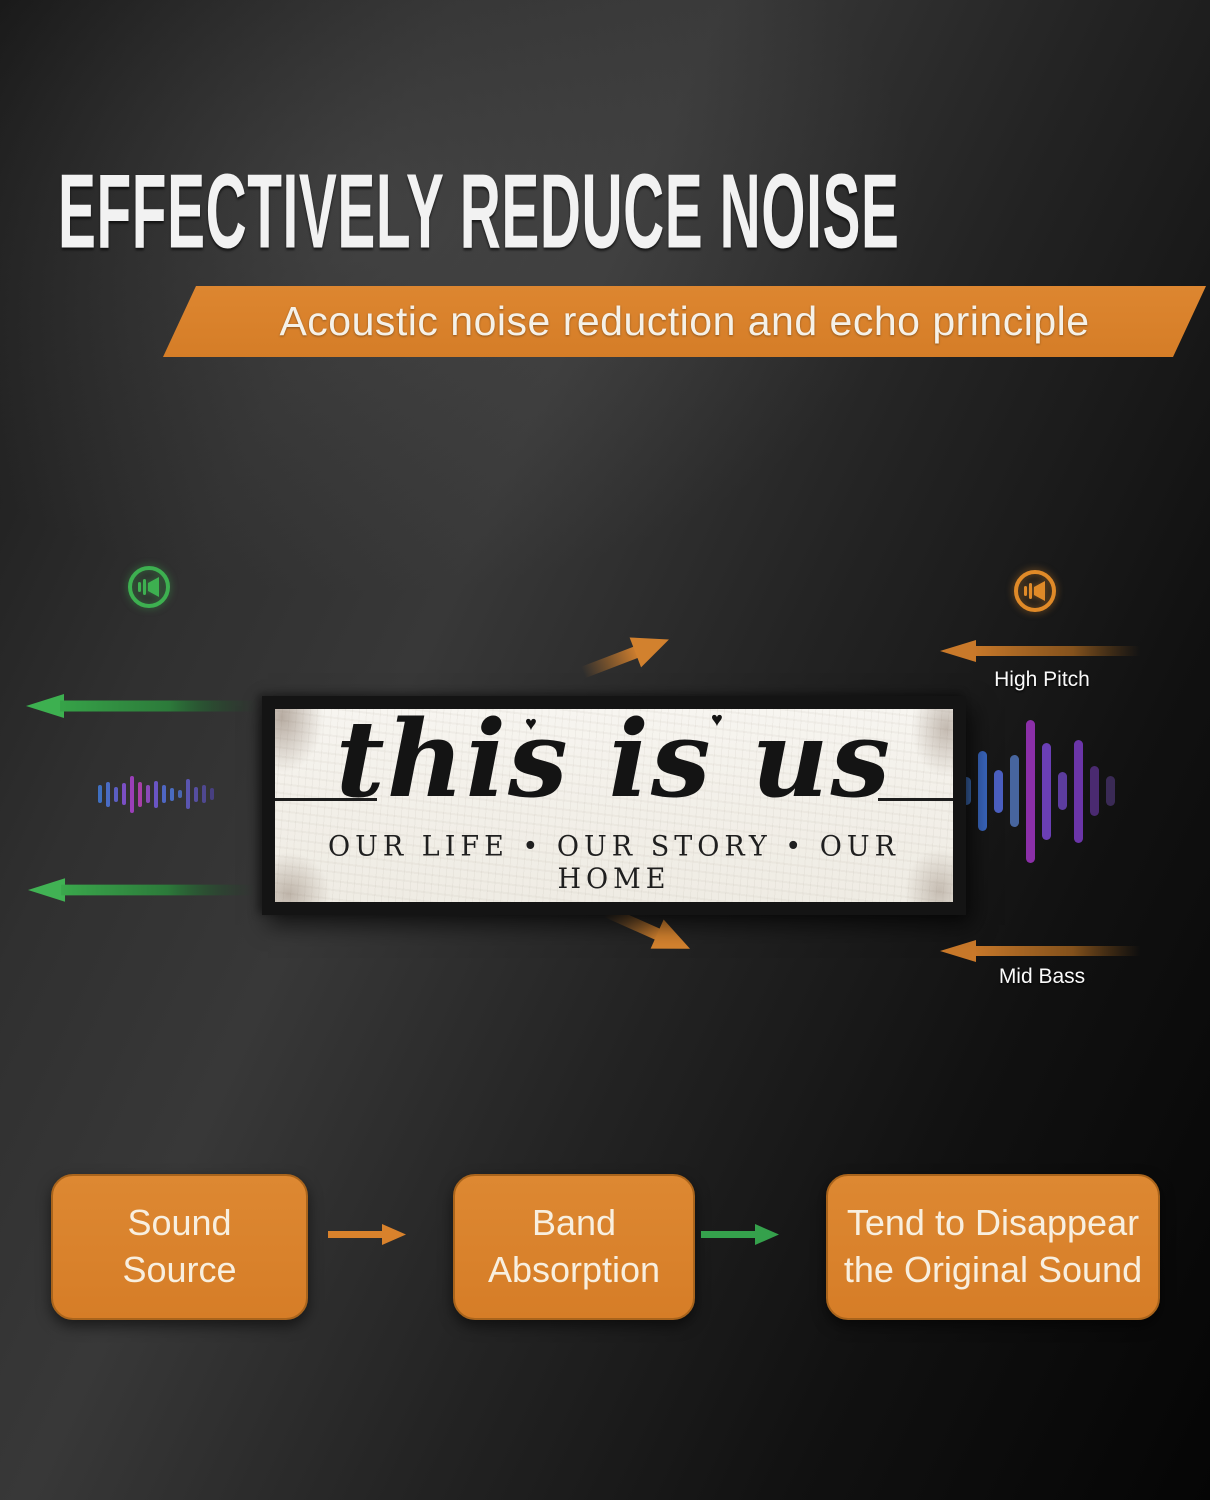  Describe the element at coordinates (574, 1247) in the screenshot. I see `flow-step-band-absorption: Band Absorption` at that location.